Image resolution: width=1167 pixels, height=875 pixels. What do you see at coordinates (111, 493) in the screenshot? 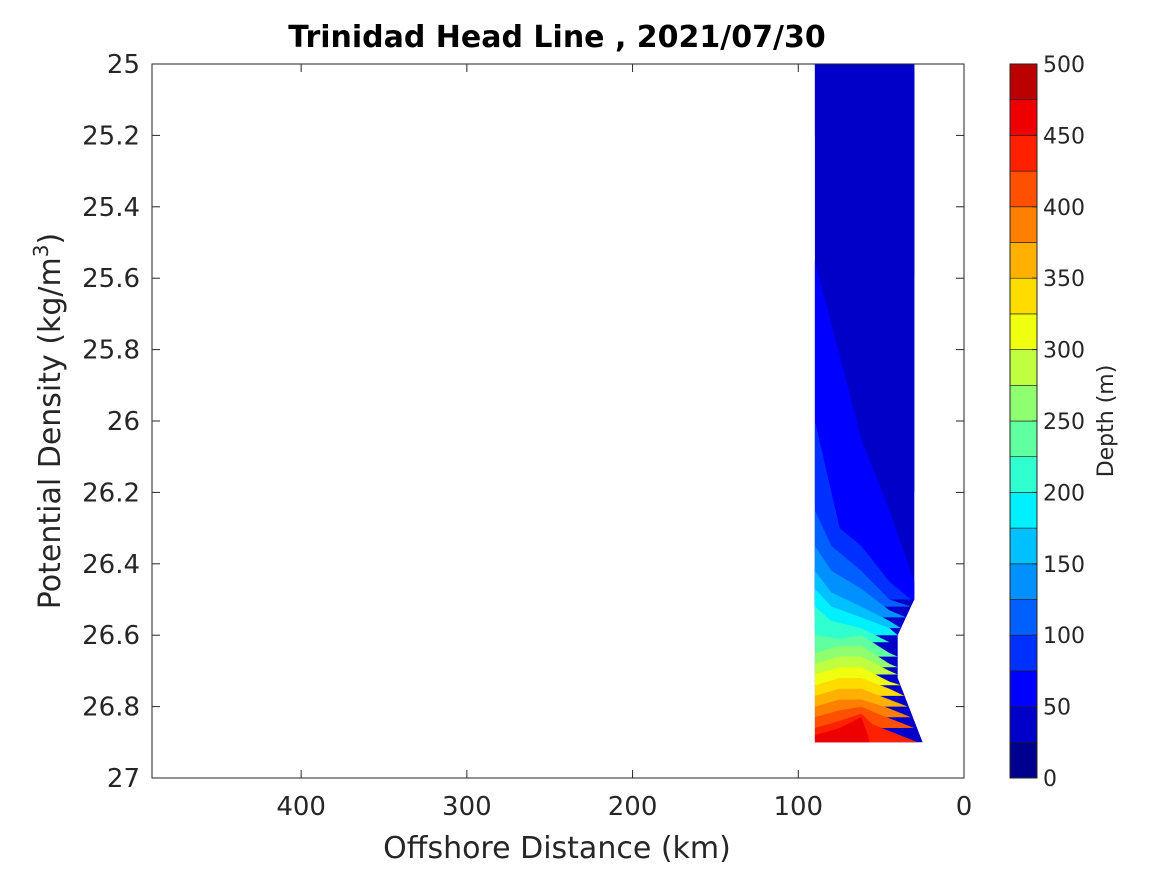
I see `y-tick-label: 26.2` at bounding box center [111, 493].